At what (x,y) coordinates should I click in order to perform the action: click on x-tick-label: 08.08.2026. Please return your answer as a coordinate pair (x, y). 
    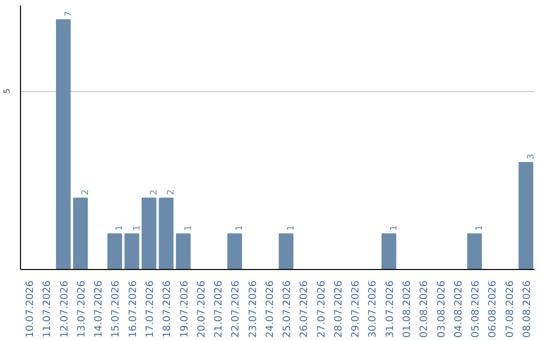
    Looking at the image, I should click on (527, 309).